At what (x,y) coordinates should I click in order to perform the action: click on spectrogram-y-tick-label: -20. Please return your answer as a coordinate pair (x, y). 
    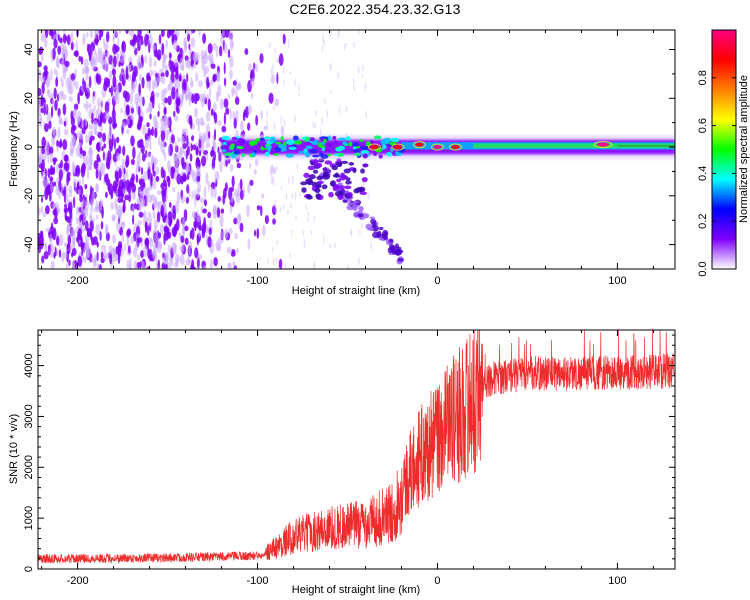
    Looking at the image, I should click on (29, 196).